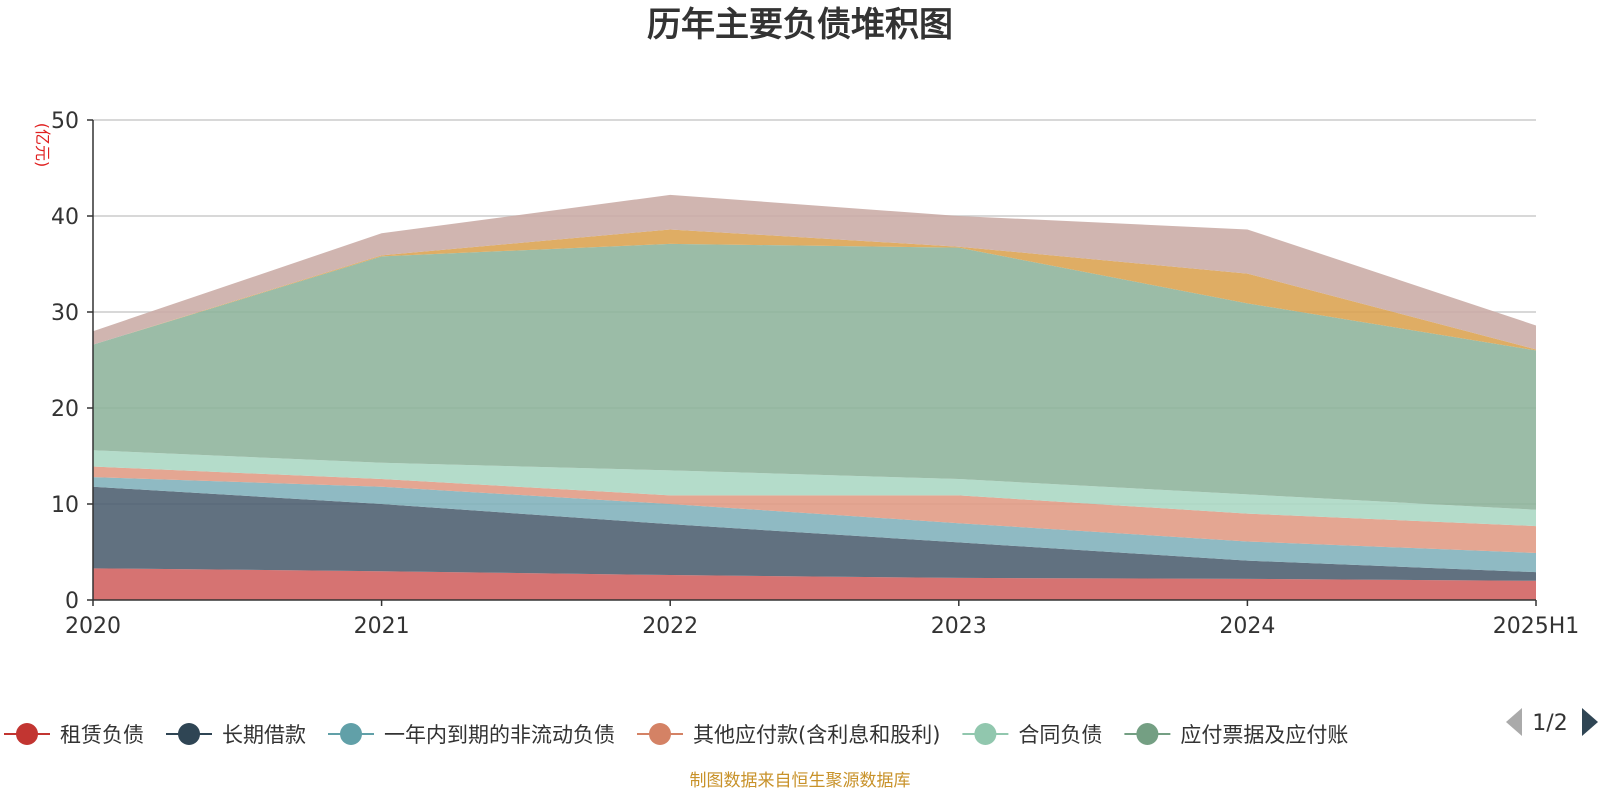 This screenshot has height=800, width=1600. I want to click on y-tick-label: 20, so click(65, 409).